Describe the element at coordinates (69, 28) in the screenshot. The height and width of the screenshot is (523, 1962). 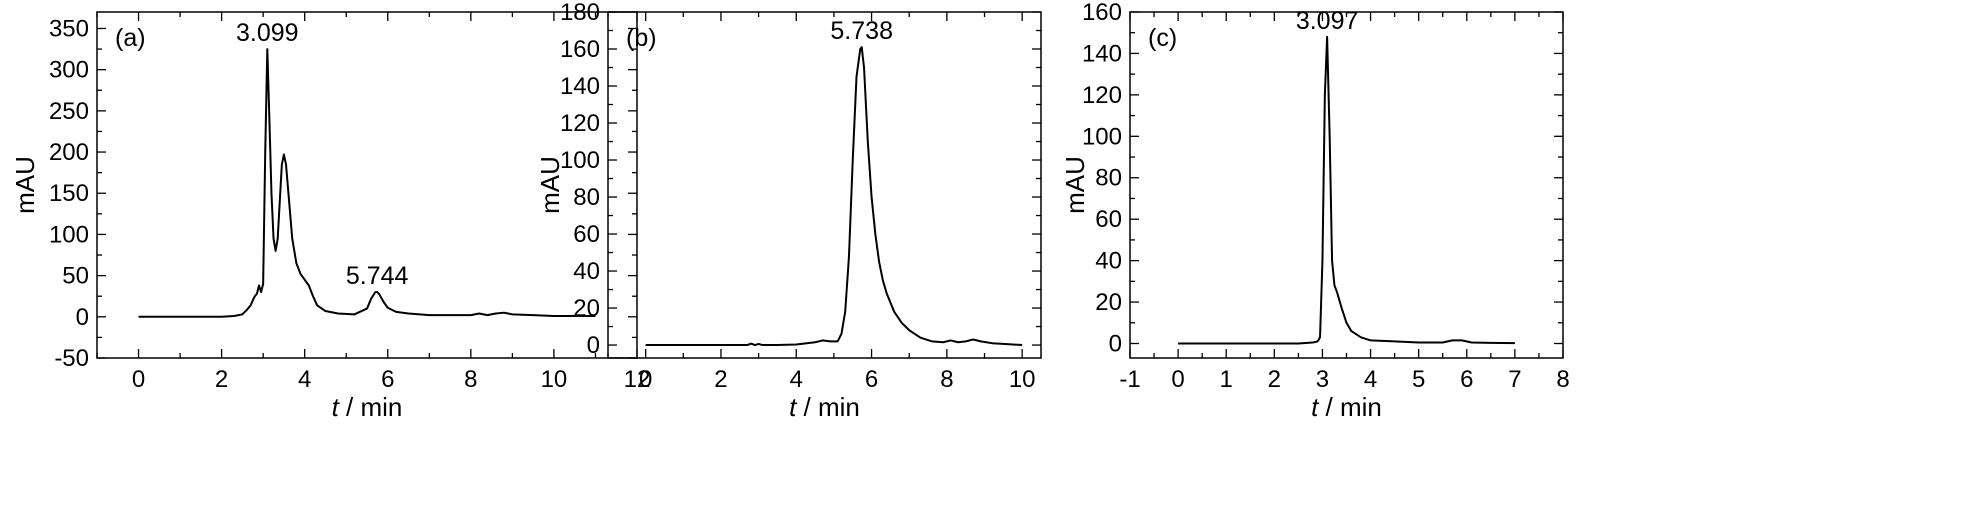
I see `y-tick-label: 350` at that location.